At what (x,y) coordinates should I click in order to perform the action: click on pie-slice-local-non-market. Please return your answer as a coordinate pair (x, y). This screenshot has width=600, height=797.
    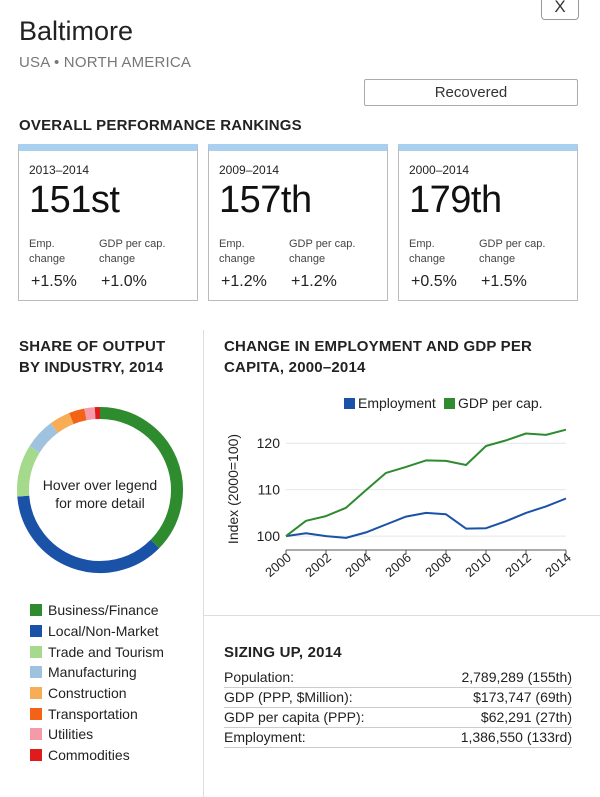
    Looking at the image, I should click on (88, 534).